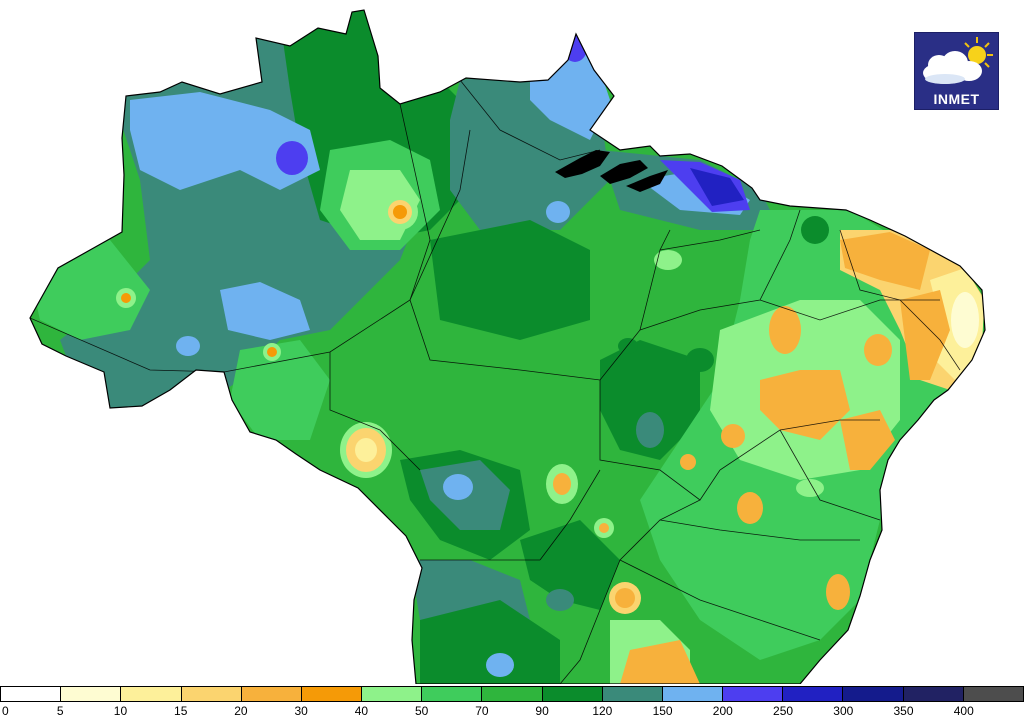  What do you see at coordinates (512, 703) in the screenshot?
I see `color-legend: 0 5 10 15 20 30 40 50 70 90 120 150 200 250 300 350 400` at bounding box center [512, 703].